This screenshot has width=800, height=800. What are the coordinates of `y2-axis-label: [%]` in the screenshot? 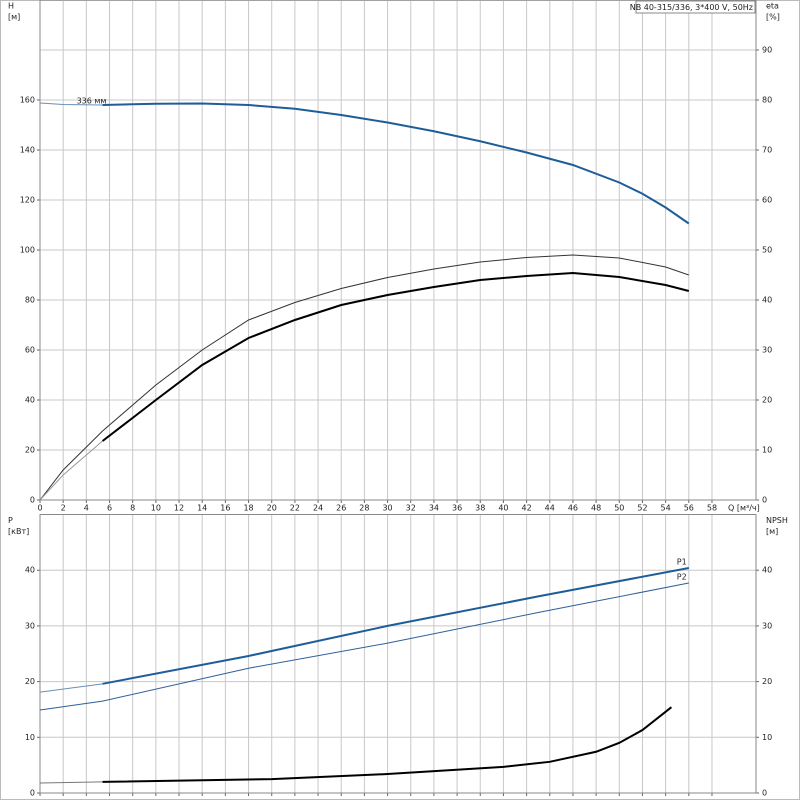 It's located at (773, 17).